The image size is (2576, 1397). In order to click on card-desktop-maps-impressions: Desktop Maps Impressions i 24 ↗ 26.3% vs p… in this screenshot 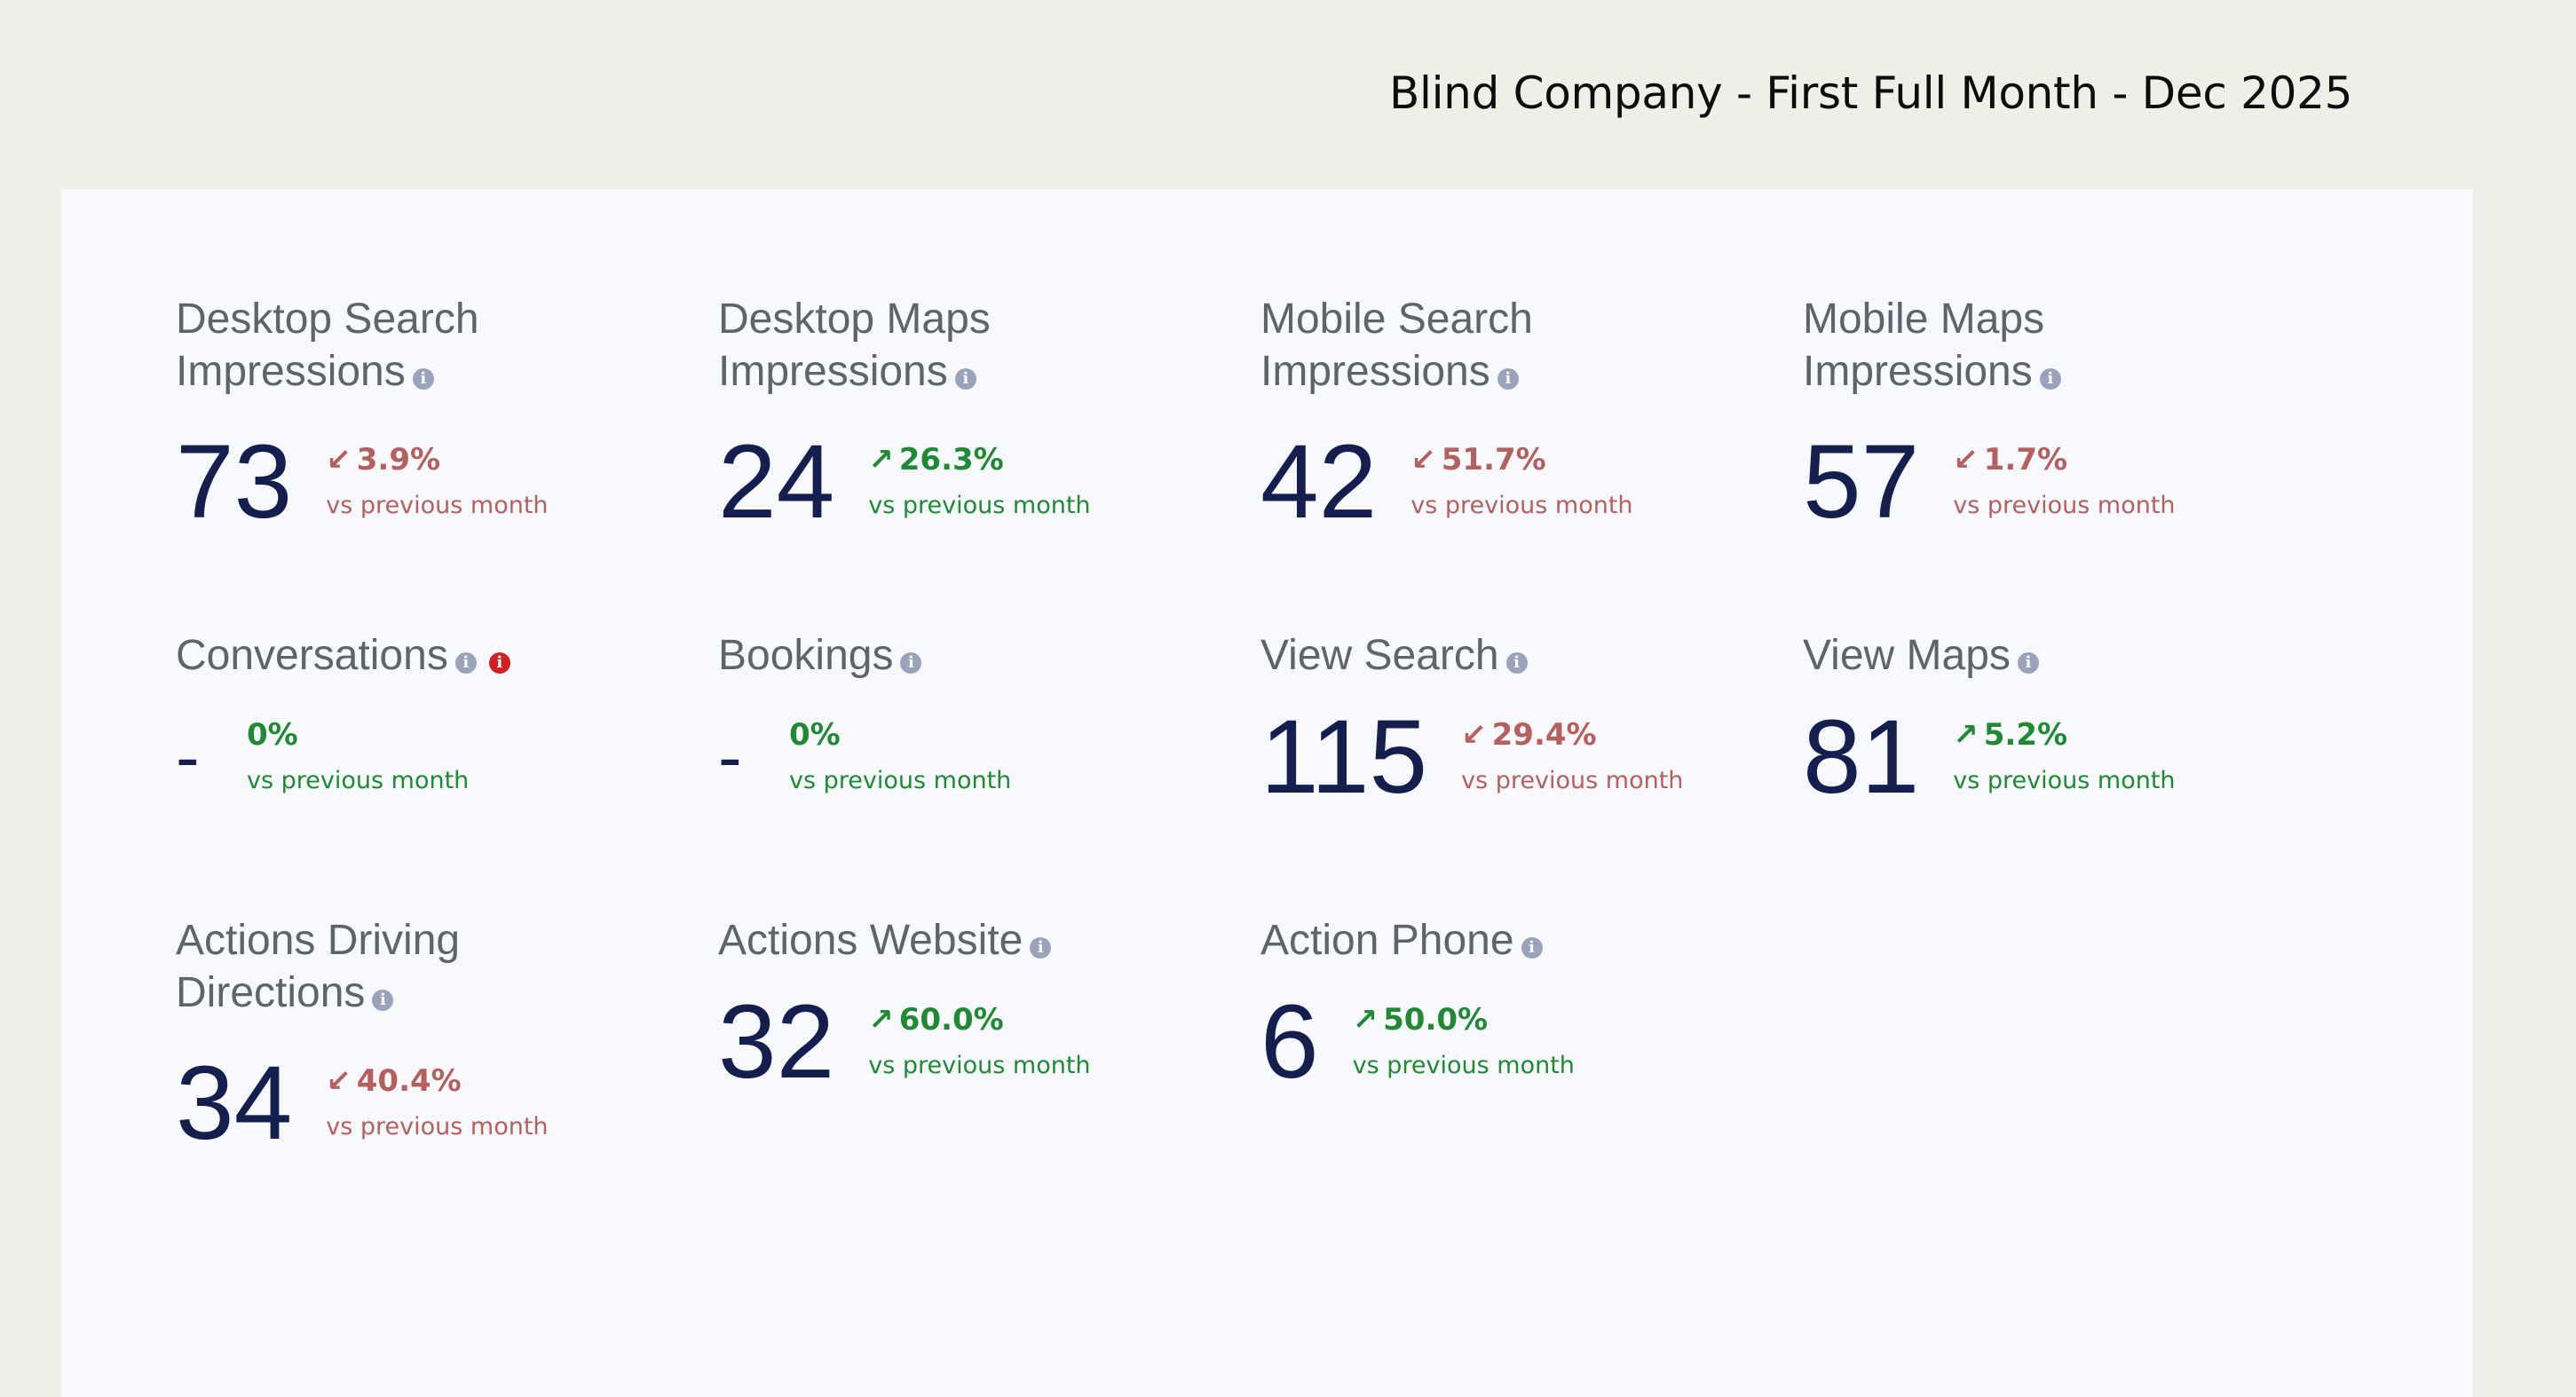, I will do `click(949, 413)`.